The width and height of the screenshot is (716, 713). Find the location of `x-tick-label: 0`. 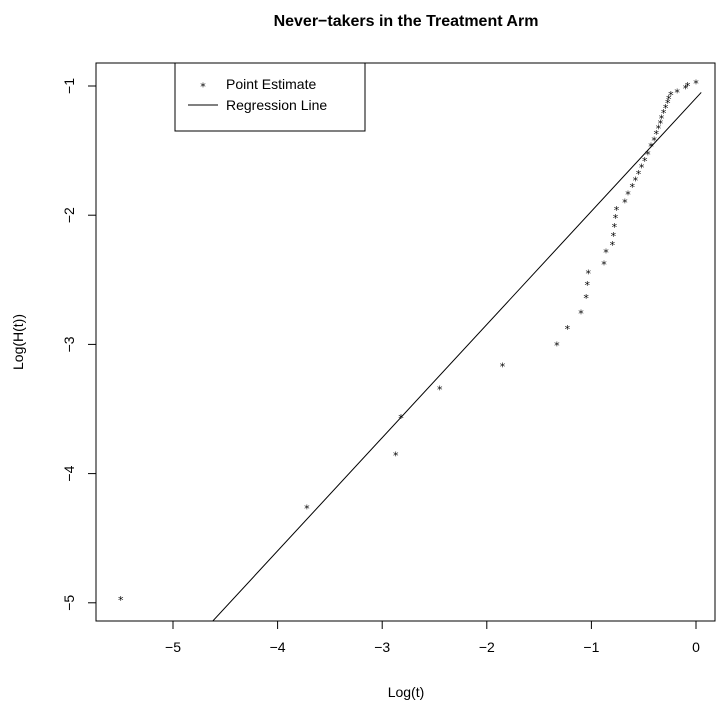

x-tick-label: 0 is located at coordinates (696, 647).